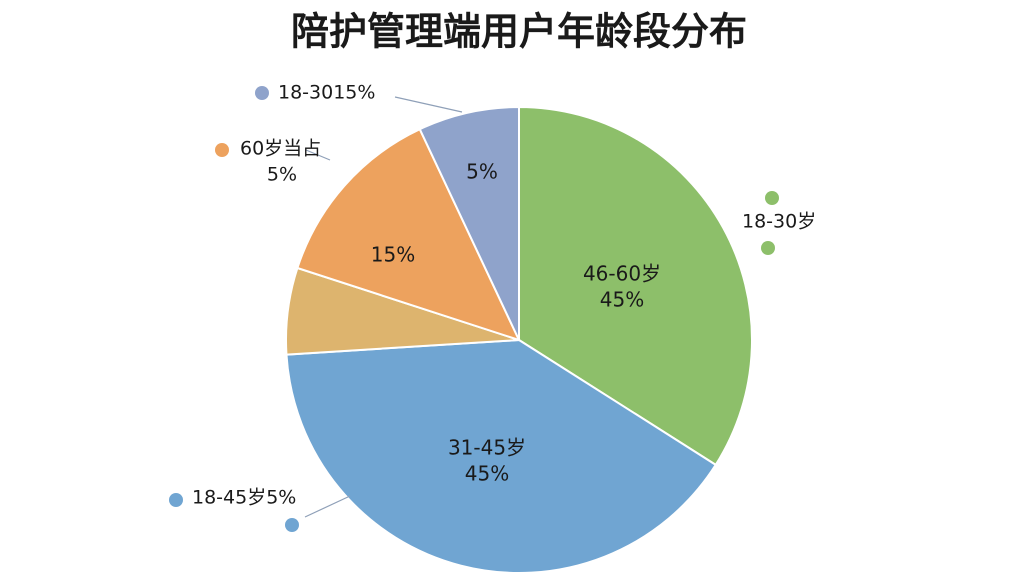  Describe the element at coordinates (244, 498) in the screenshot. I see `annotation-text: 18-45岁5%` at that location.